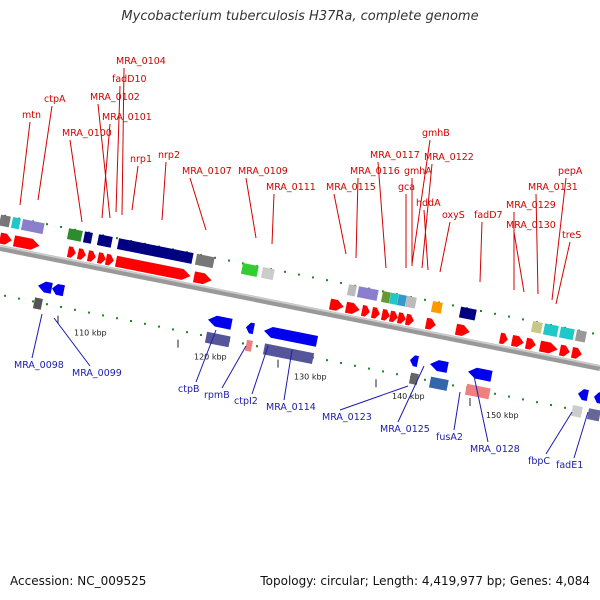 Image resolution: width=600 pixels, height=600 pixels. Describe the element at coordinates (351, 187) in the screenshot. I see `forward-gene-label: MRA_0115` at that location.